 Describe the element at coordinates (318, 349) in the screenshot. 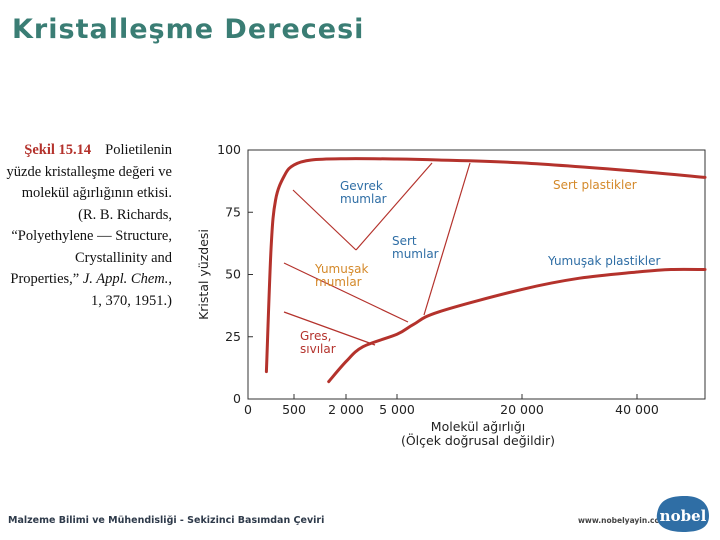

I see `region-label: sıvılar` at that location.